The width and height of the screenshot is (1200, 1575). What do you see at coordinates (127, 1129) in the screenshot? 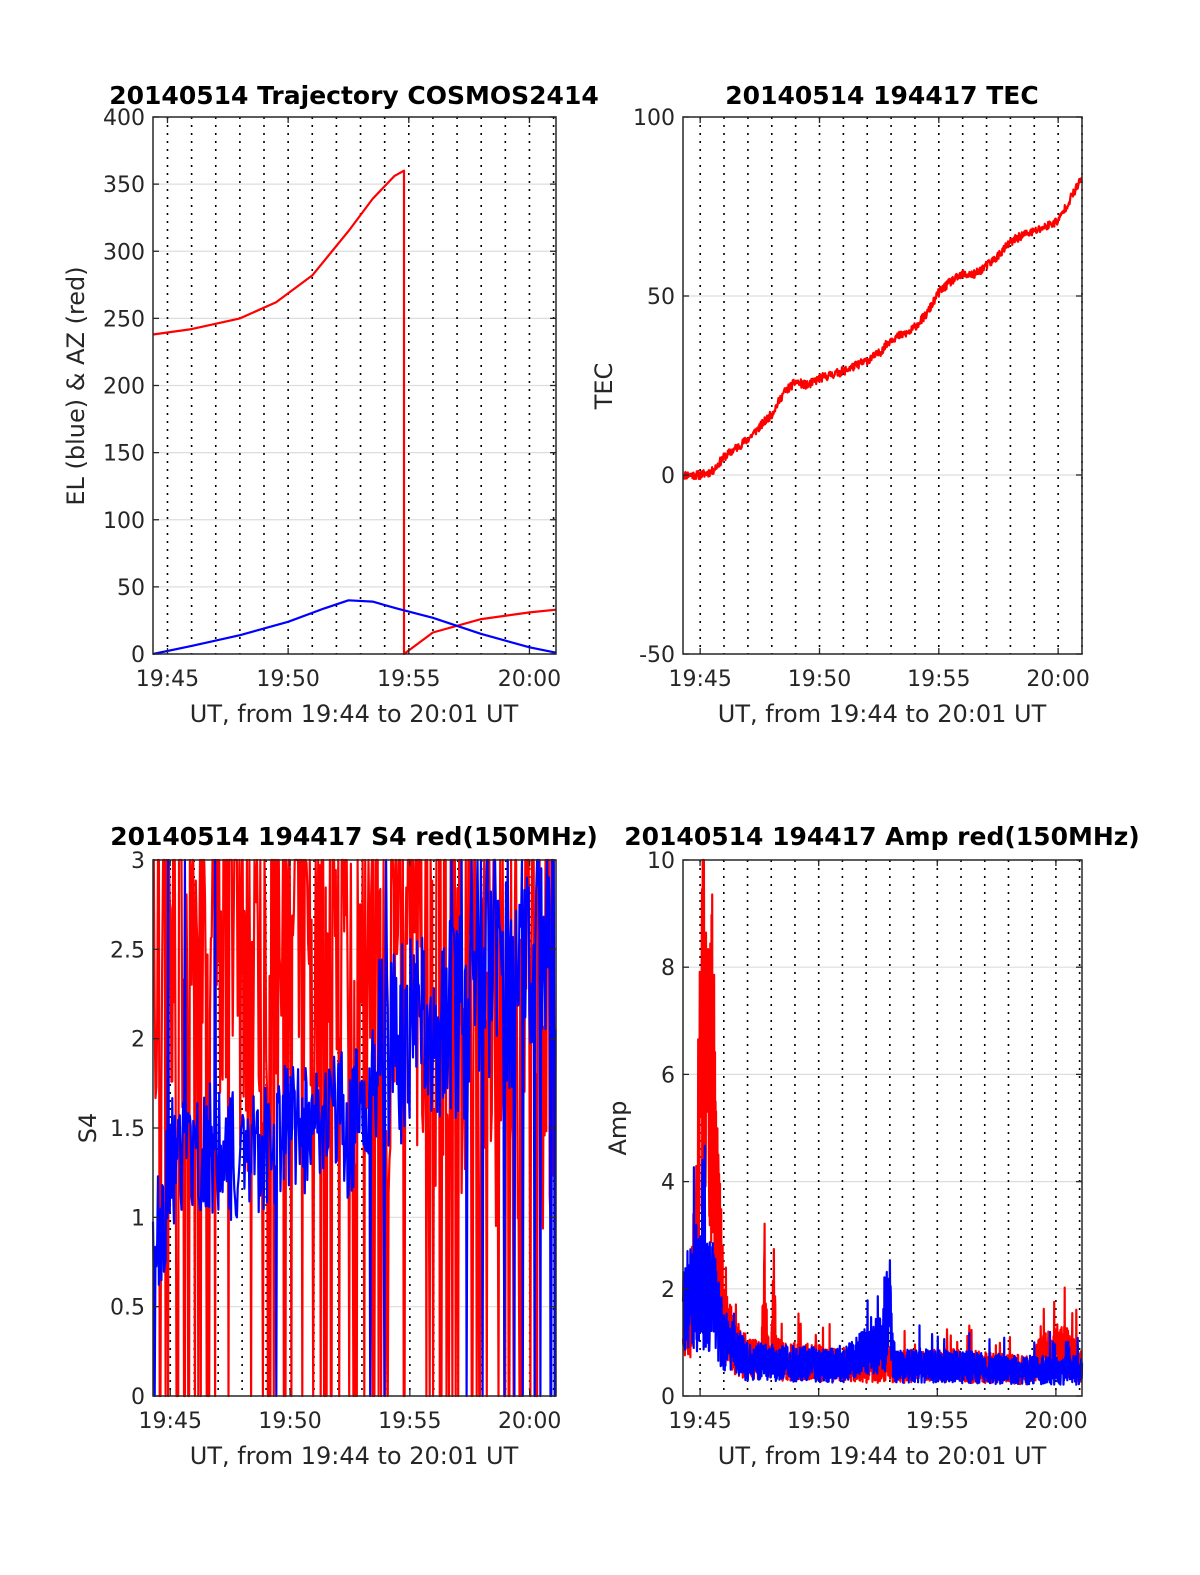
I see `y-tick-label: 1.5` at bounding box center [127, 1129].